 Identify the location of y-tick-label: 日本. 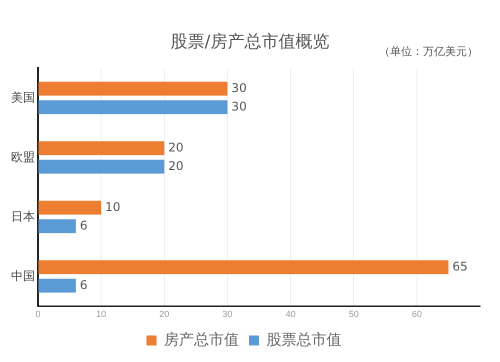
(23, 216).